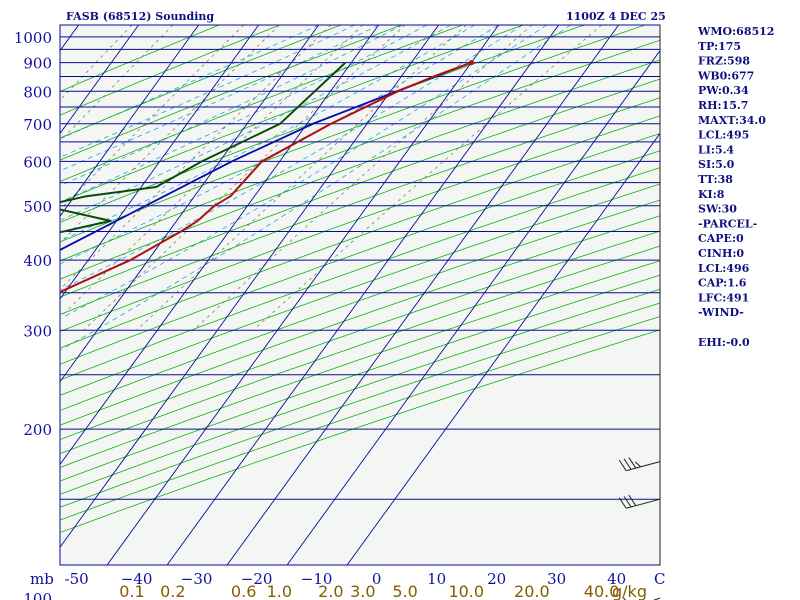  What do you see at coordinates (404, 591) in the screenshot?
I see `mixing-ratio-label: 5.0` at bounding box center [404, 591].